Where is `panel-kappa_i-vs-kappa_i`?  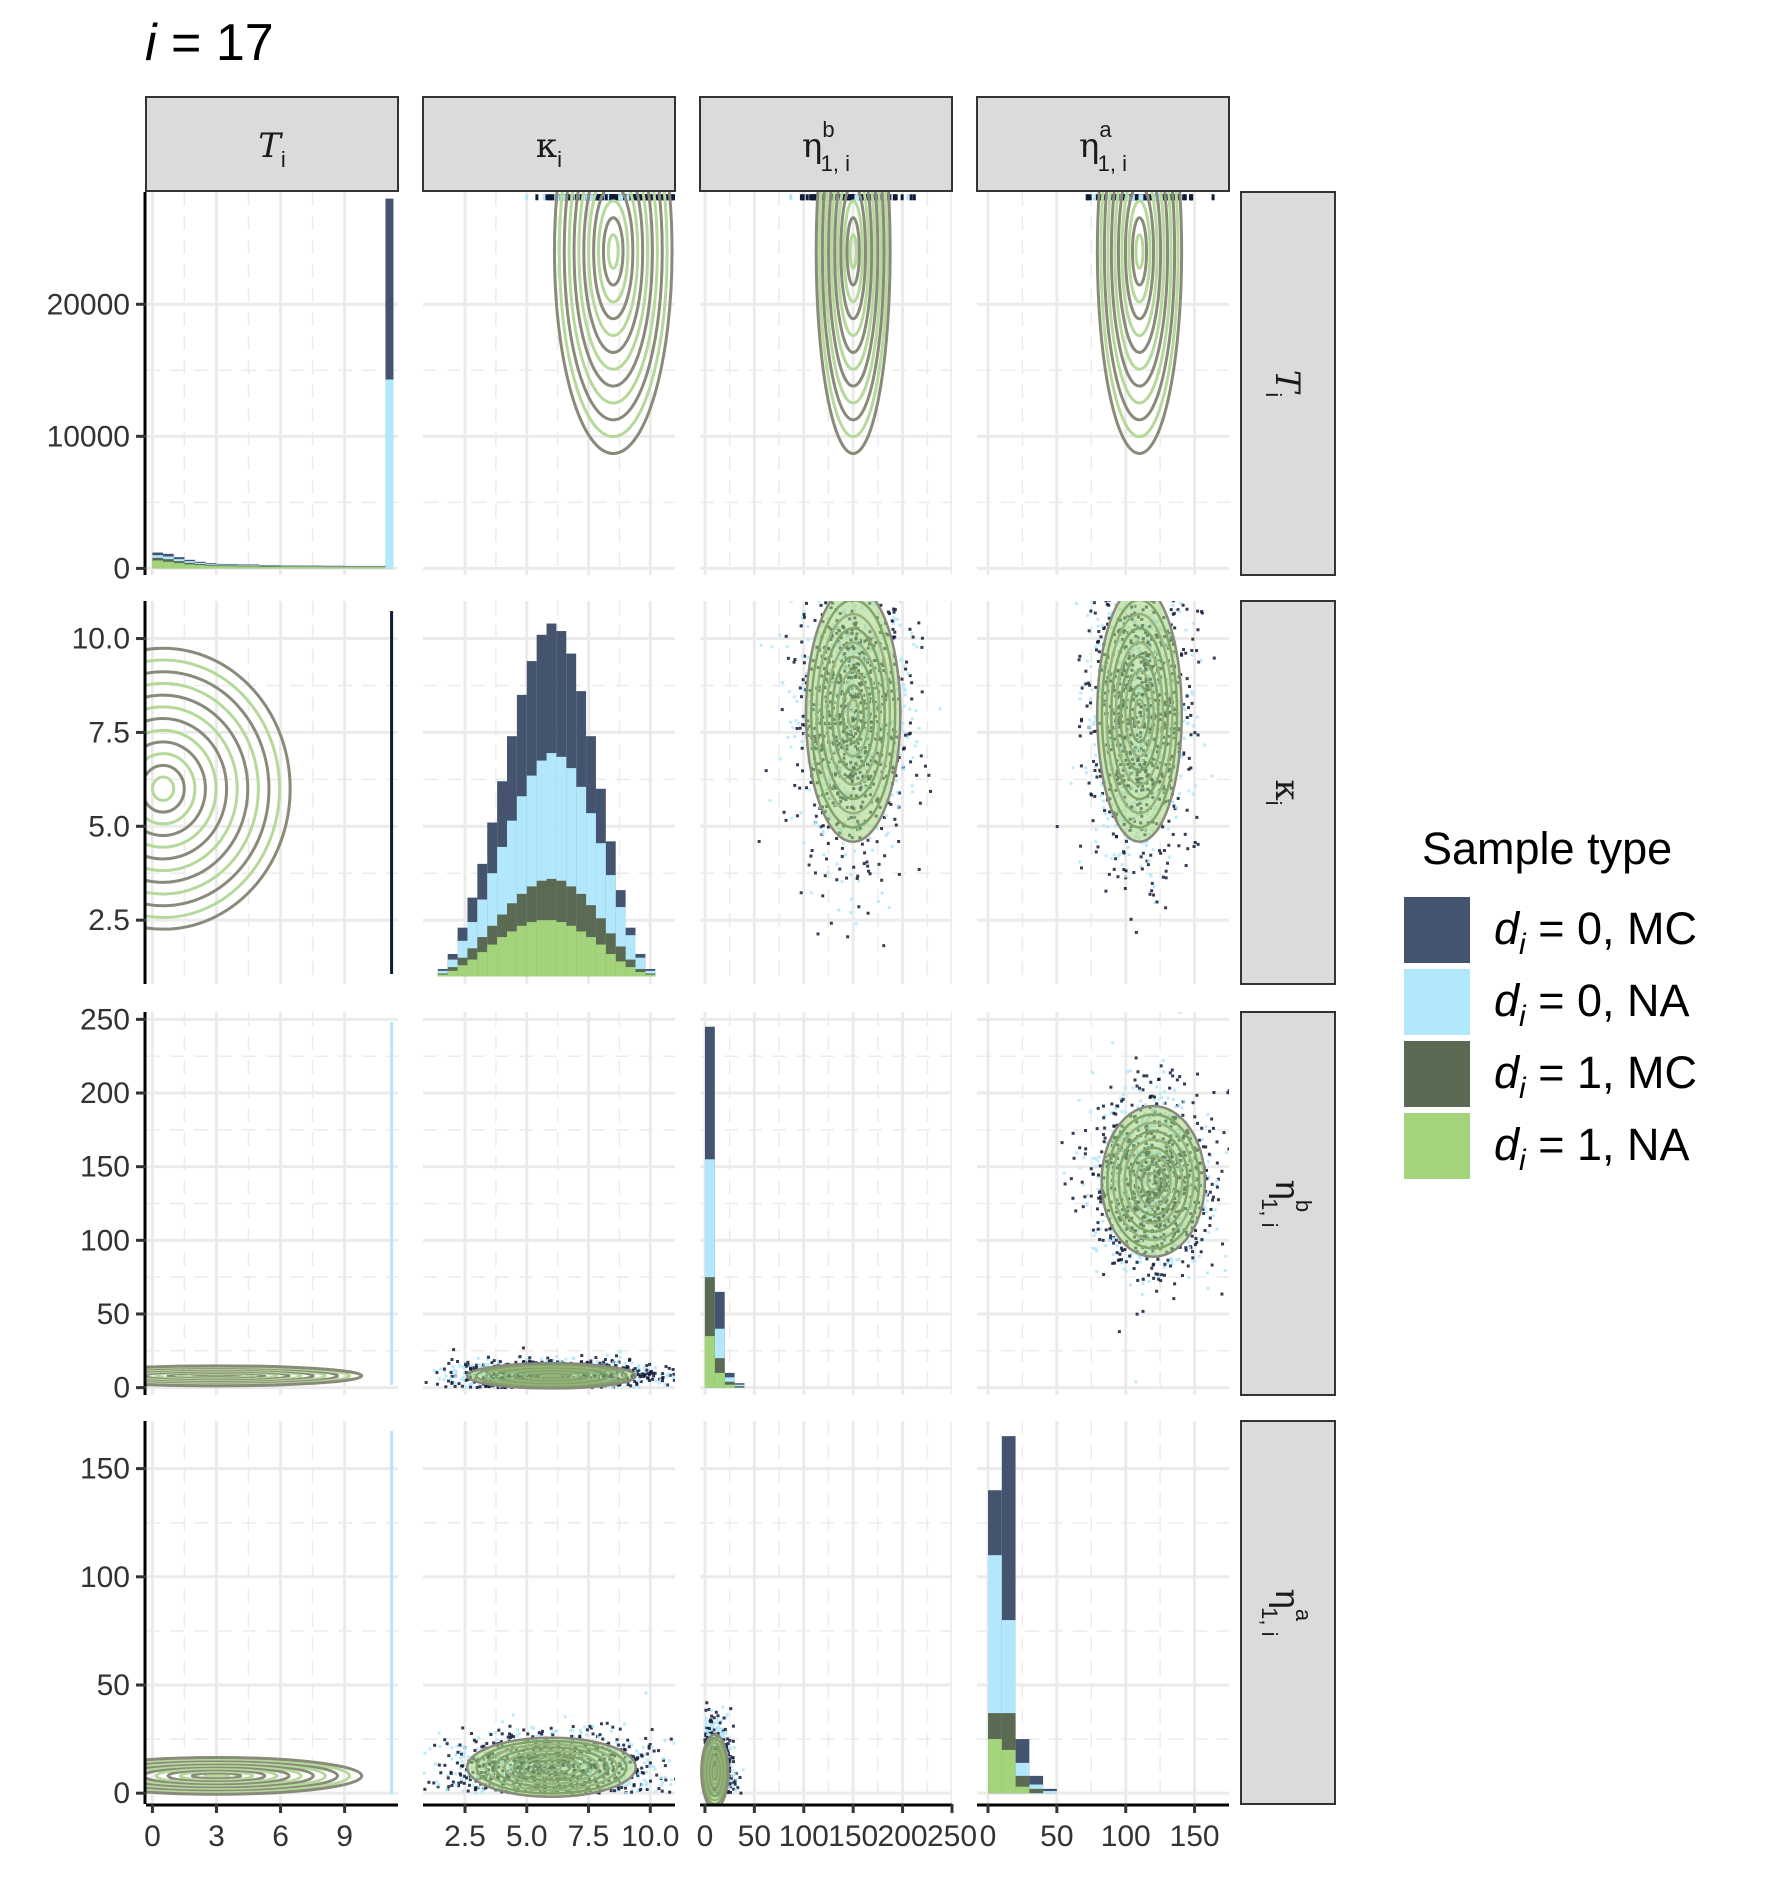 panel-kappa_i-vs-kappa_i is located at coordinates (549, 792).